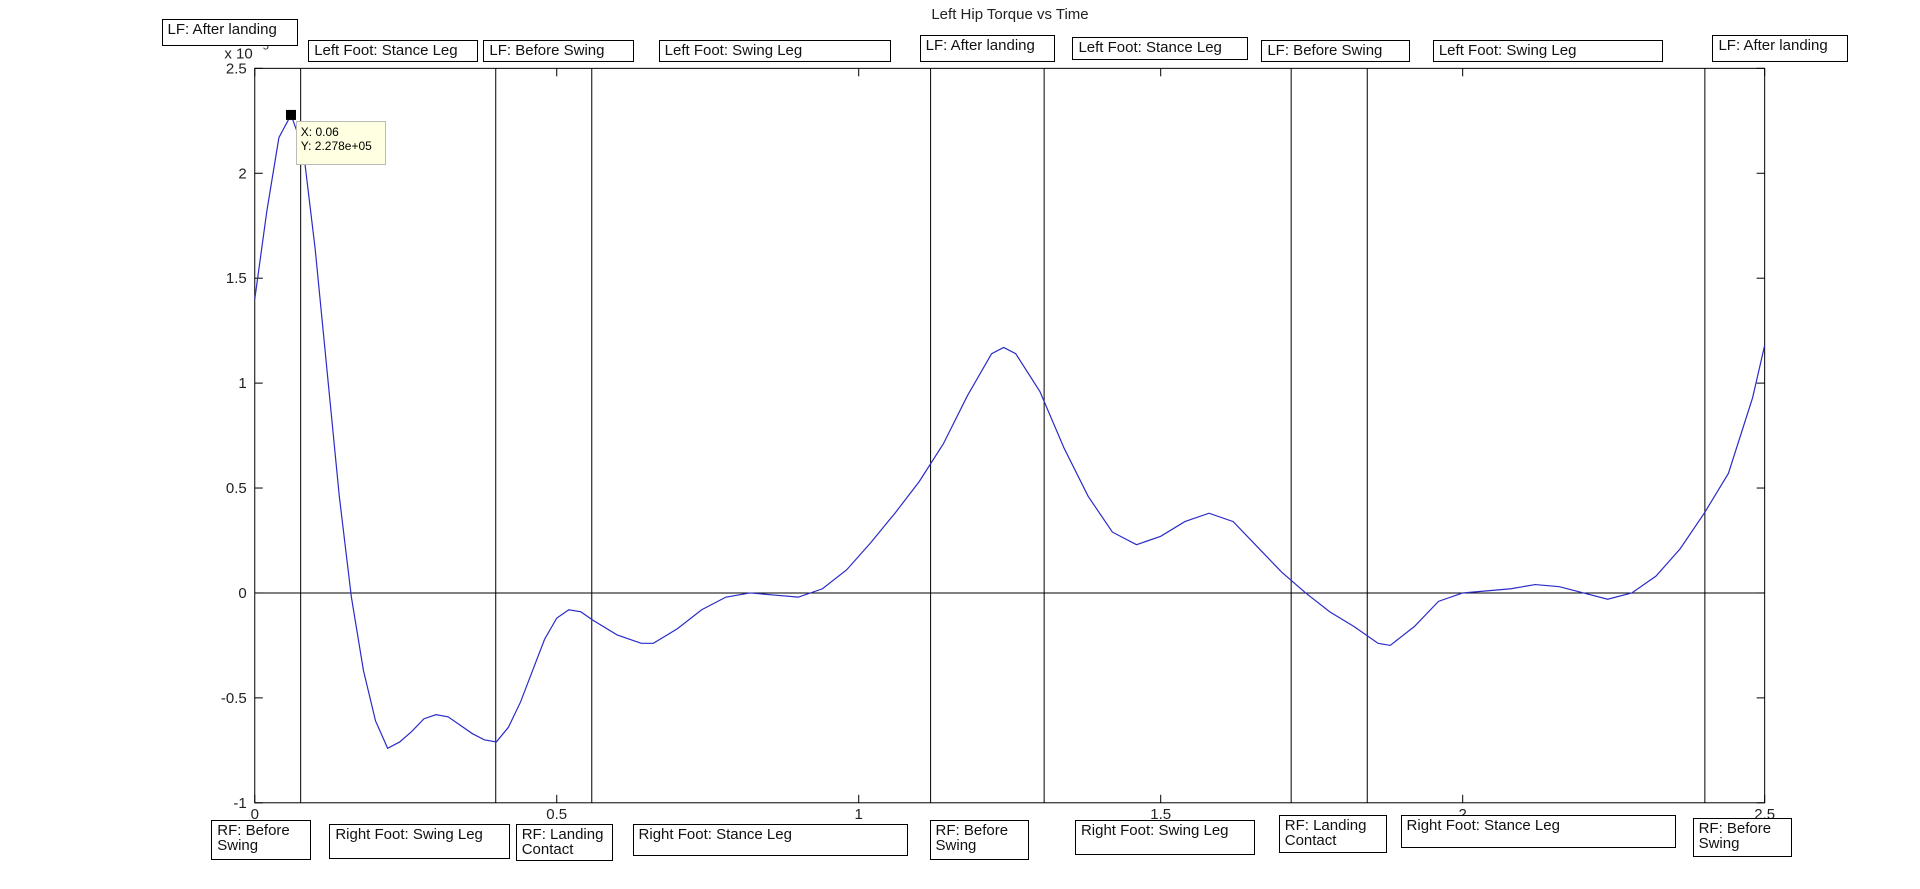 Image resolution: width=1920 pixels, height=889 pixels. Describe the element at coordinates (242, 593) in the screenshot. I see `y-tick-label: 0` at that location.